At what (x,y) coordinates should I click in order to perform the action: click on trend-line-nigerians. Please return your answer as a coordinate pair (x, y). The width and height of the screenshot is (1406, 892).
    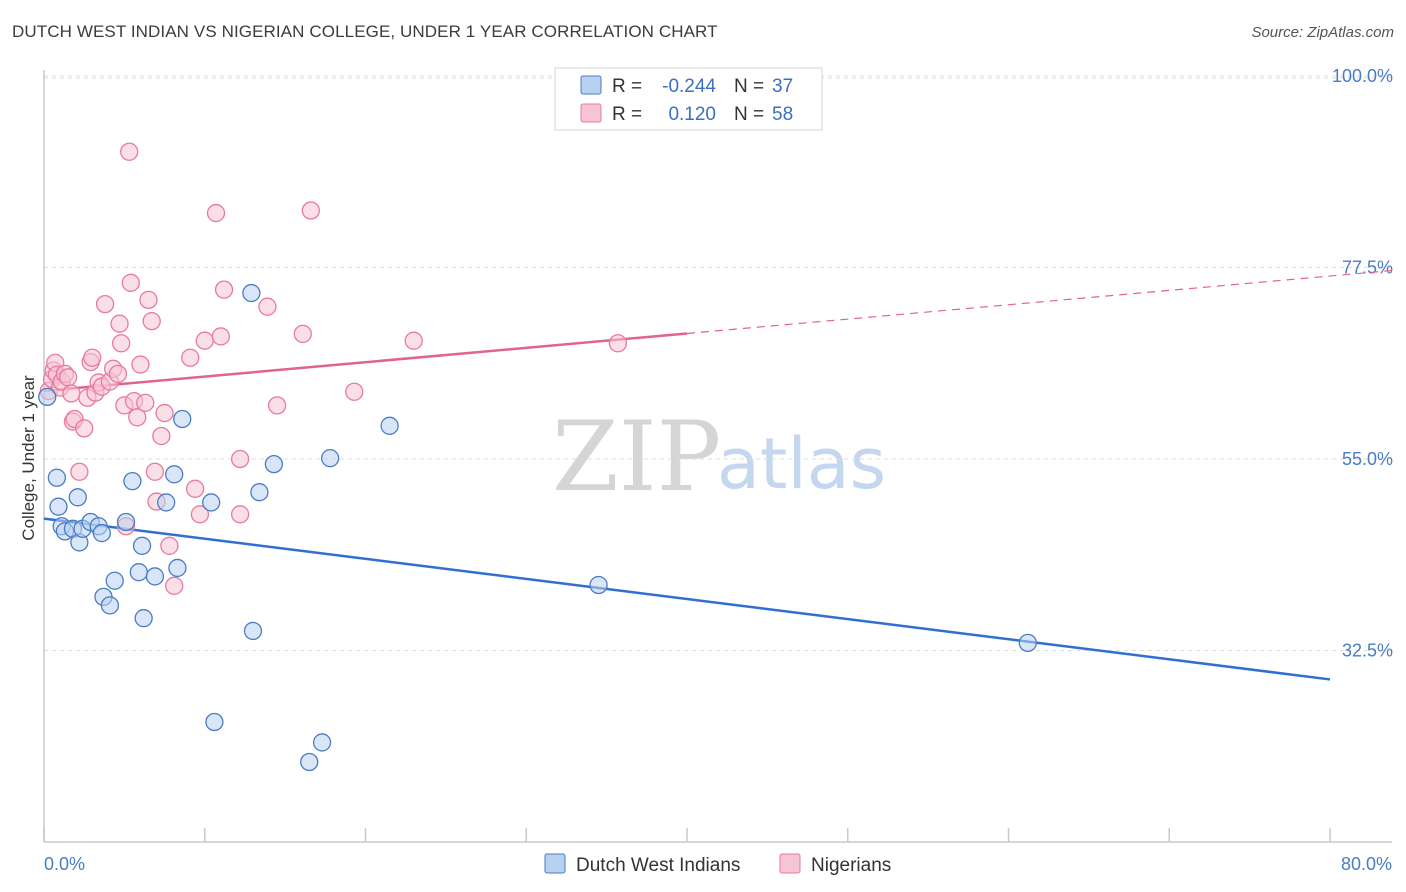
    Looking at the image, I should click on (365, 362).